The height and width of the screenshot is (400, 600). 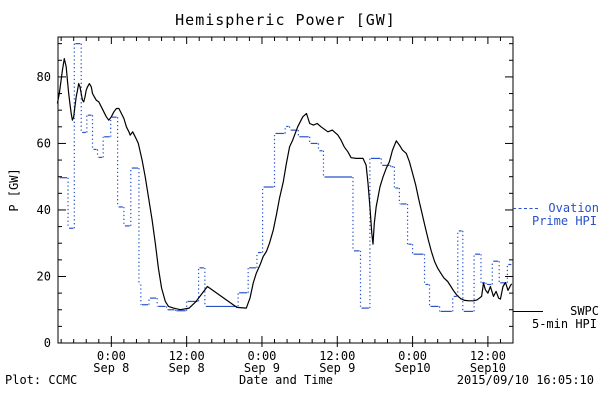 I want to click on y-tick-label: 60, so click(x=44, y=143).